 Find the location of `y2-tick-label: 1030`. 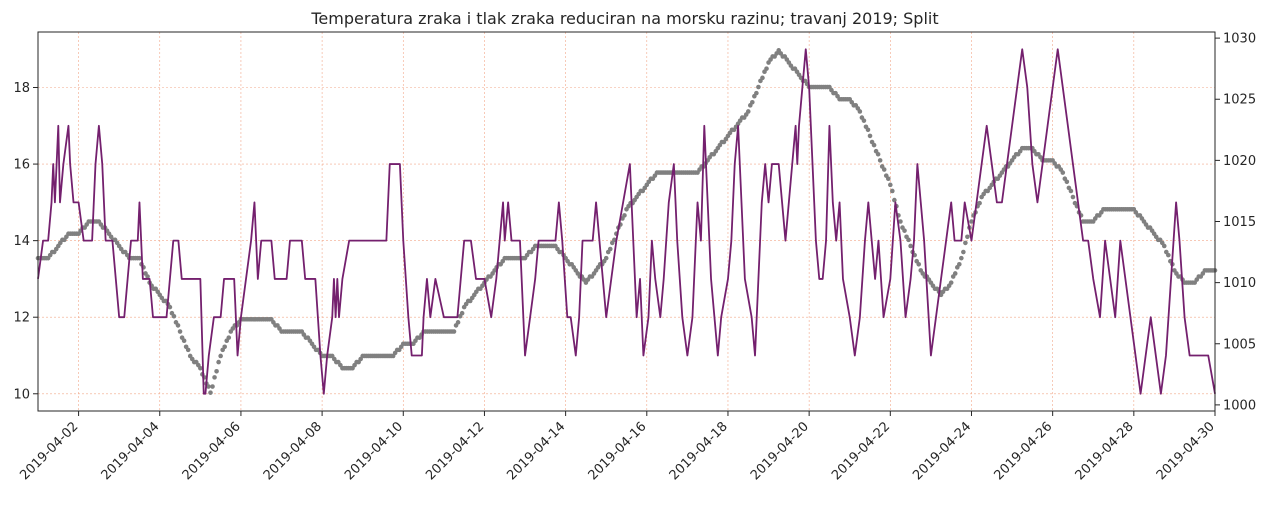

y2-tick-label: 1030 is located at coordinates (1239, 39).